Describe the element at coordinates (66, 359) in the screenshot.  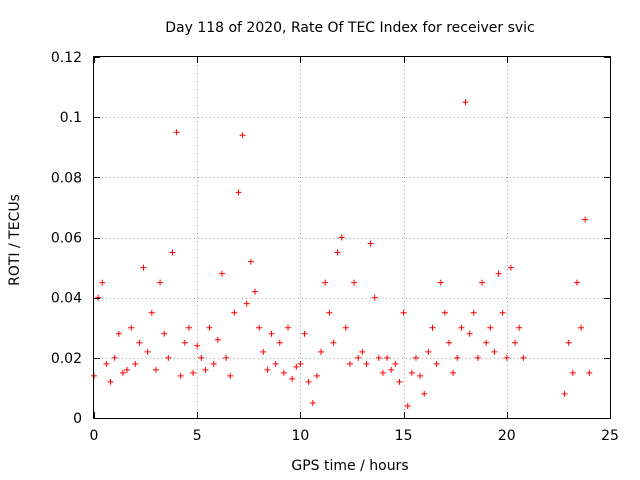
I see `y-tick-label: 0.02` at that location.